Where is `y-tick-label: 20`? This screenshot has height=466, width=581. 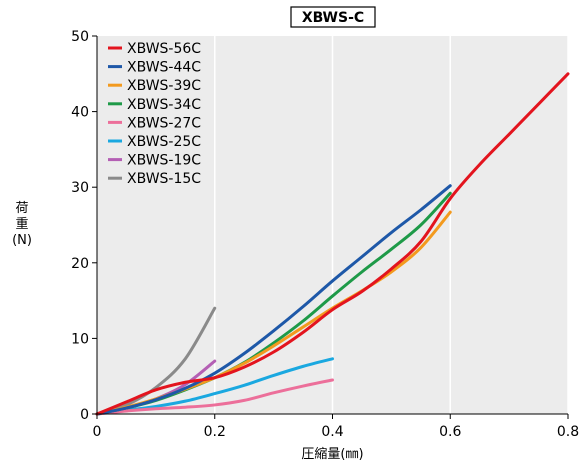
y-tick-label: 20 is located at coordinates (80, 264).